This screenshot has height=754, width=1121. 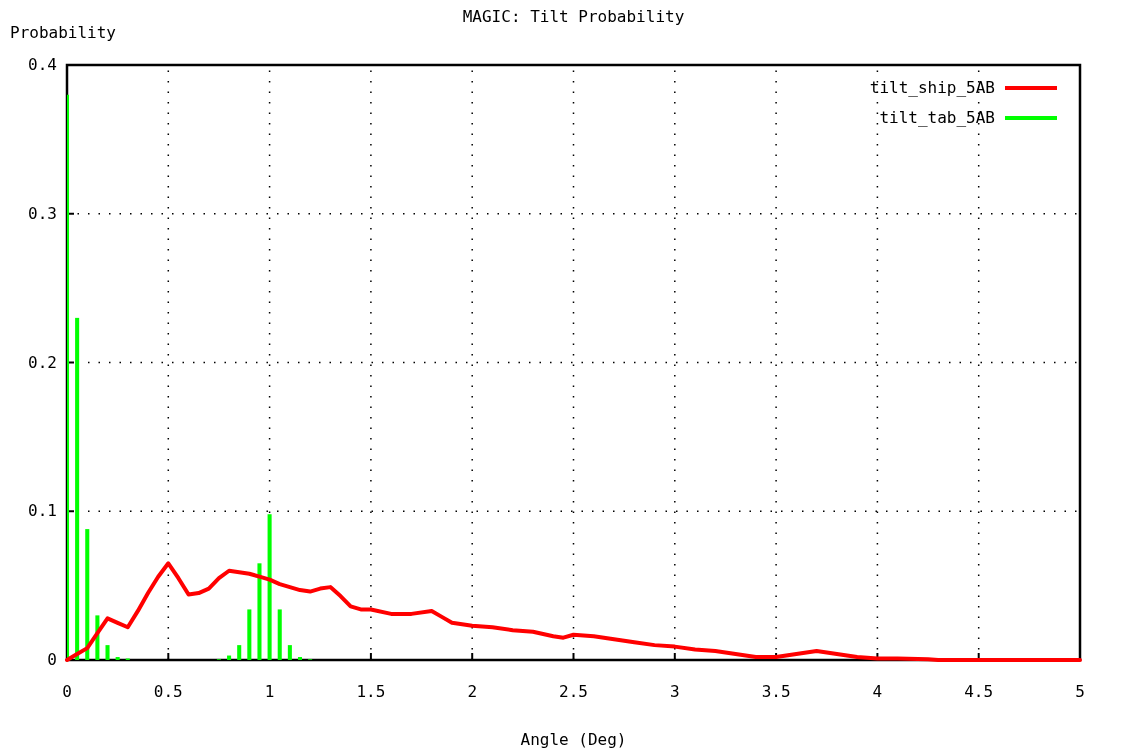 I want to click on line-series, so click(x=573, y=611).